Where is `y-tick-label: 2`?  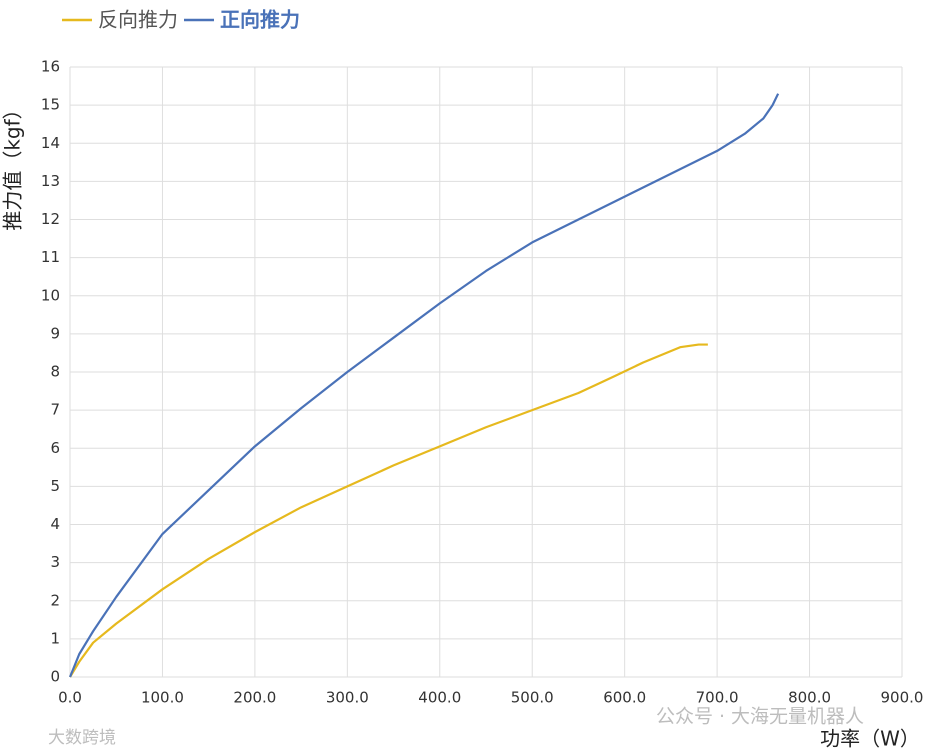
y-tick-label: 2 is located at coordinates (55, 600).